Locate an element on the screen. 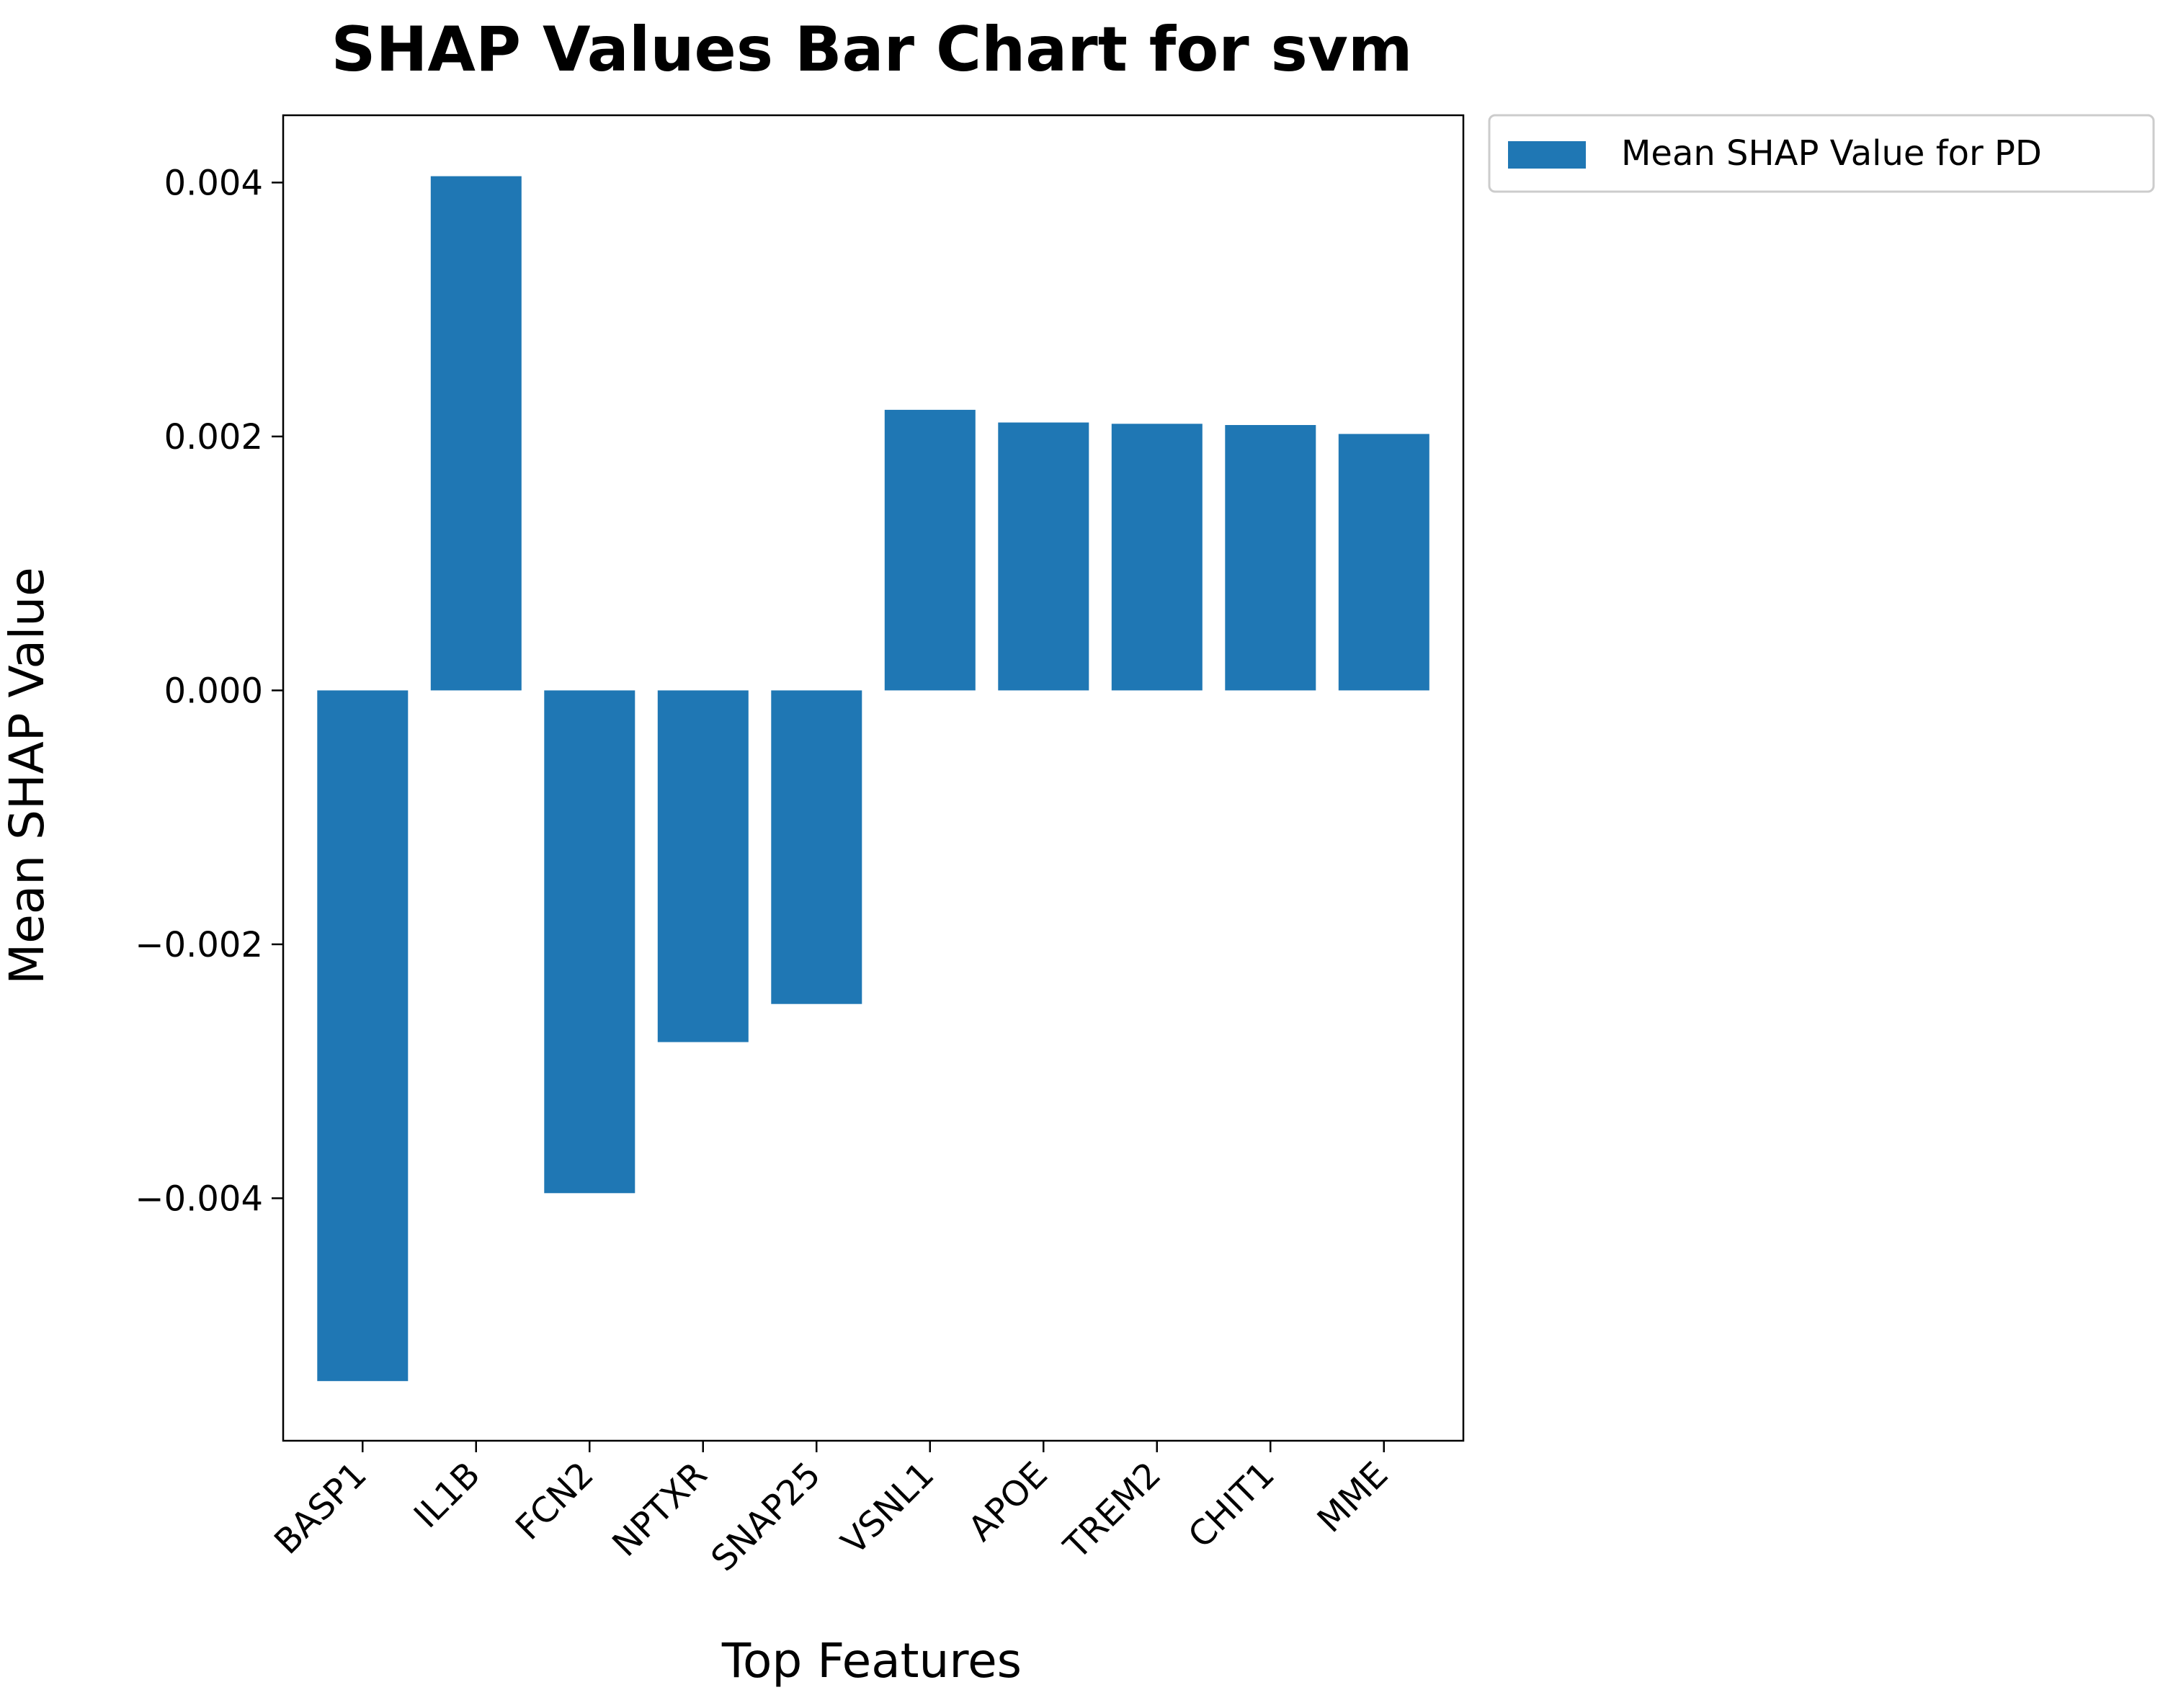 The image size is (2168, 1708). bar-fcn2 is located at coordinates (589, 942).